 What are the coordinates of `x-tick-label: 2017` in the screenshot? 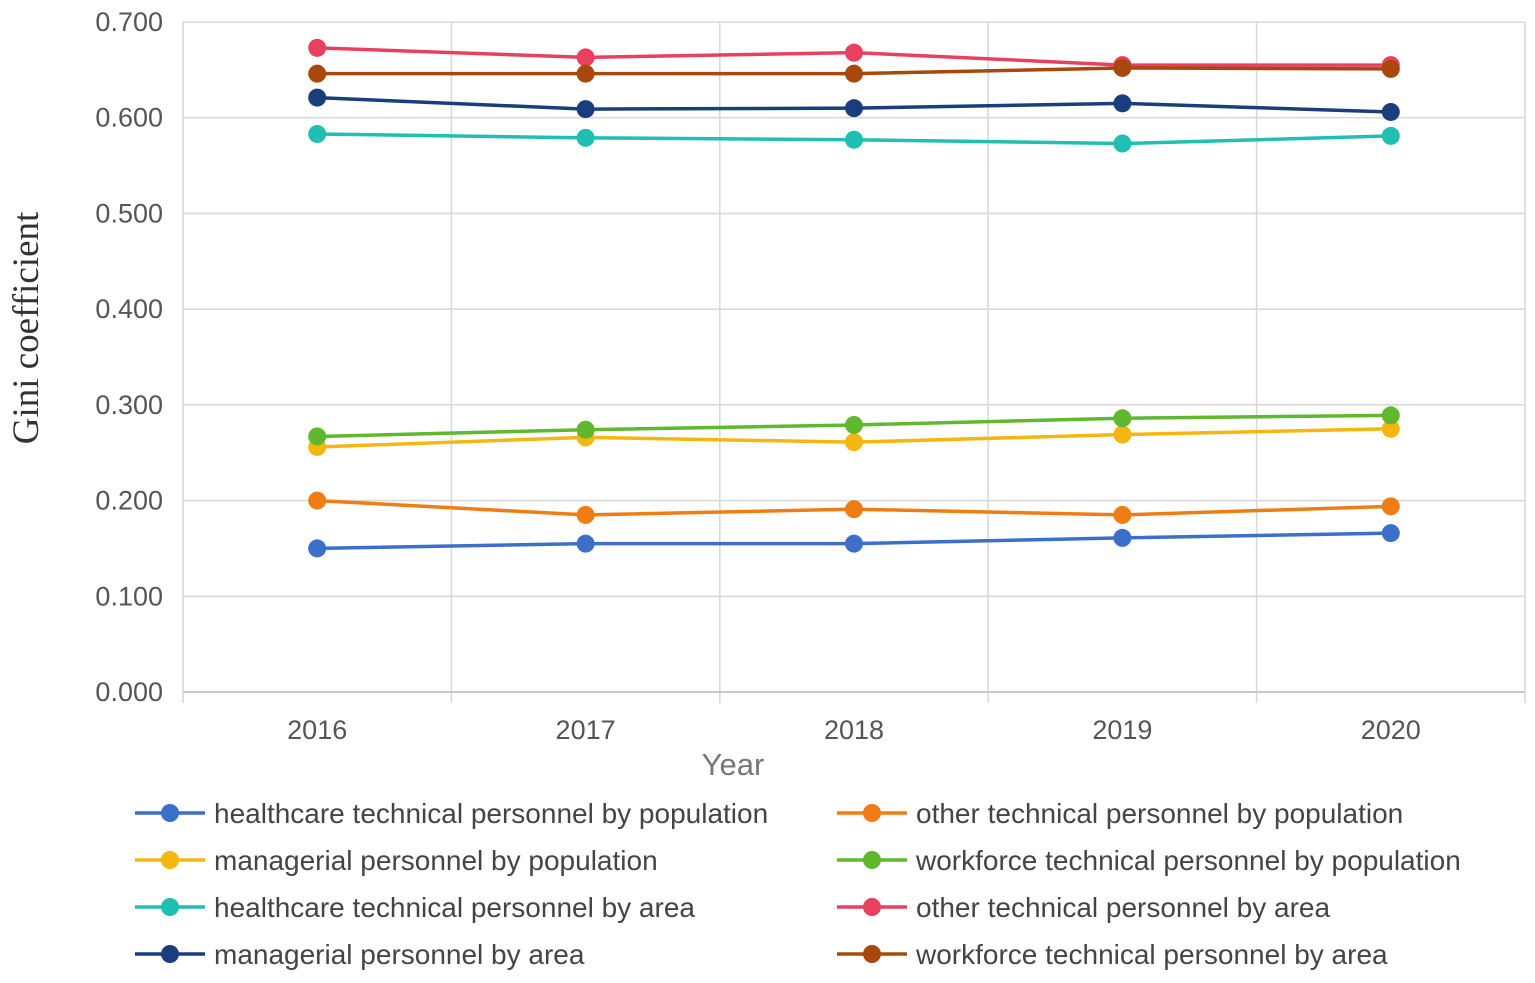 It's located at (586, 730).